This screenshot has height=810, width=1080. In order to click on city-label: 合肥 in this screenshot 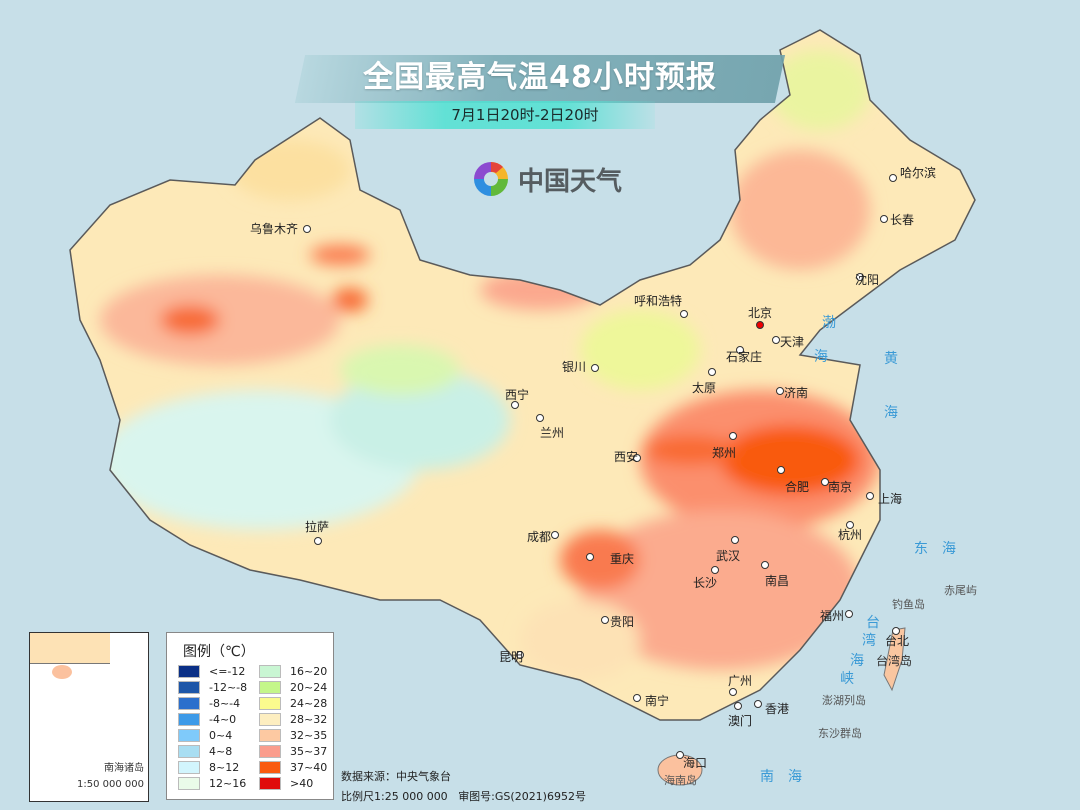, I will do `click(797, 487)`.